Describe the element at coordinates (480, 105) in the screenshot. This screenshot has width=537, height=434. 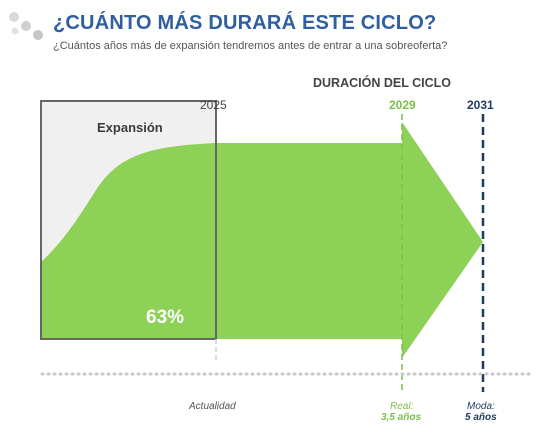
I see `year-mode-label: 2031` at that location.